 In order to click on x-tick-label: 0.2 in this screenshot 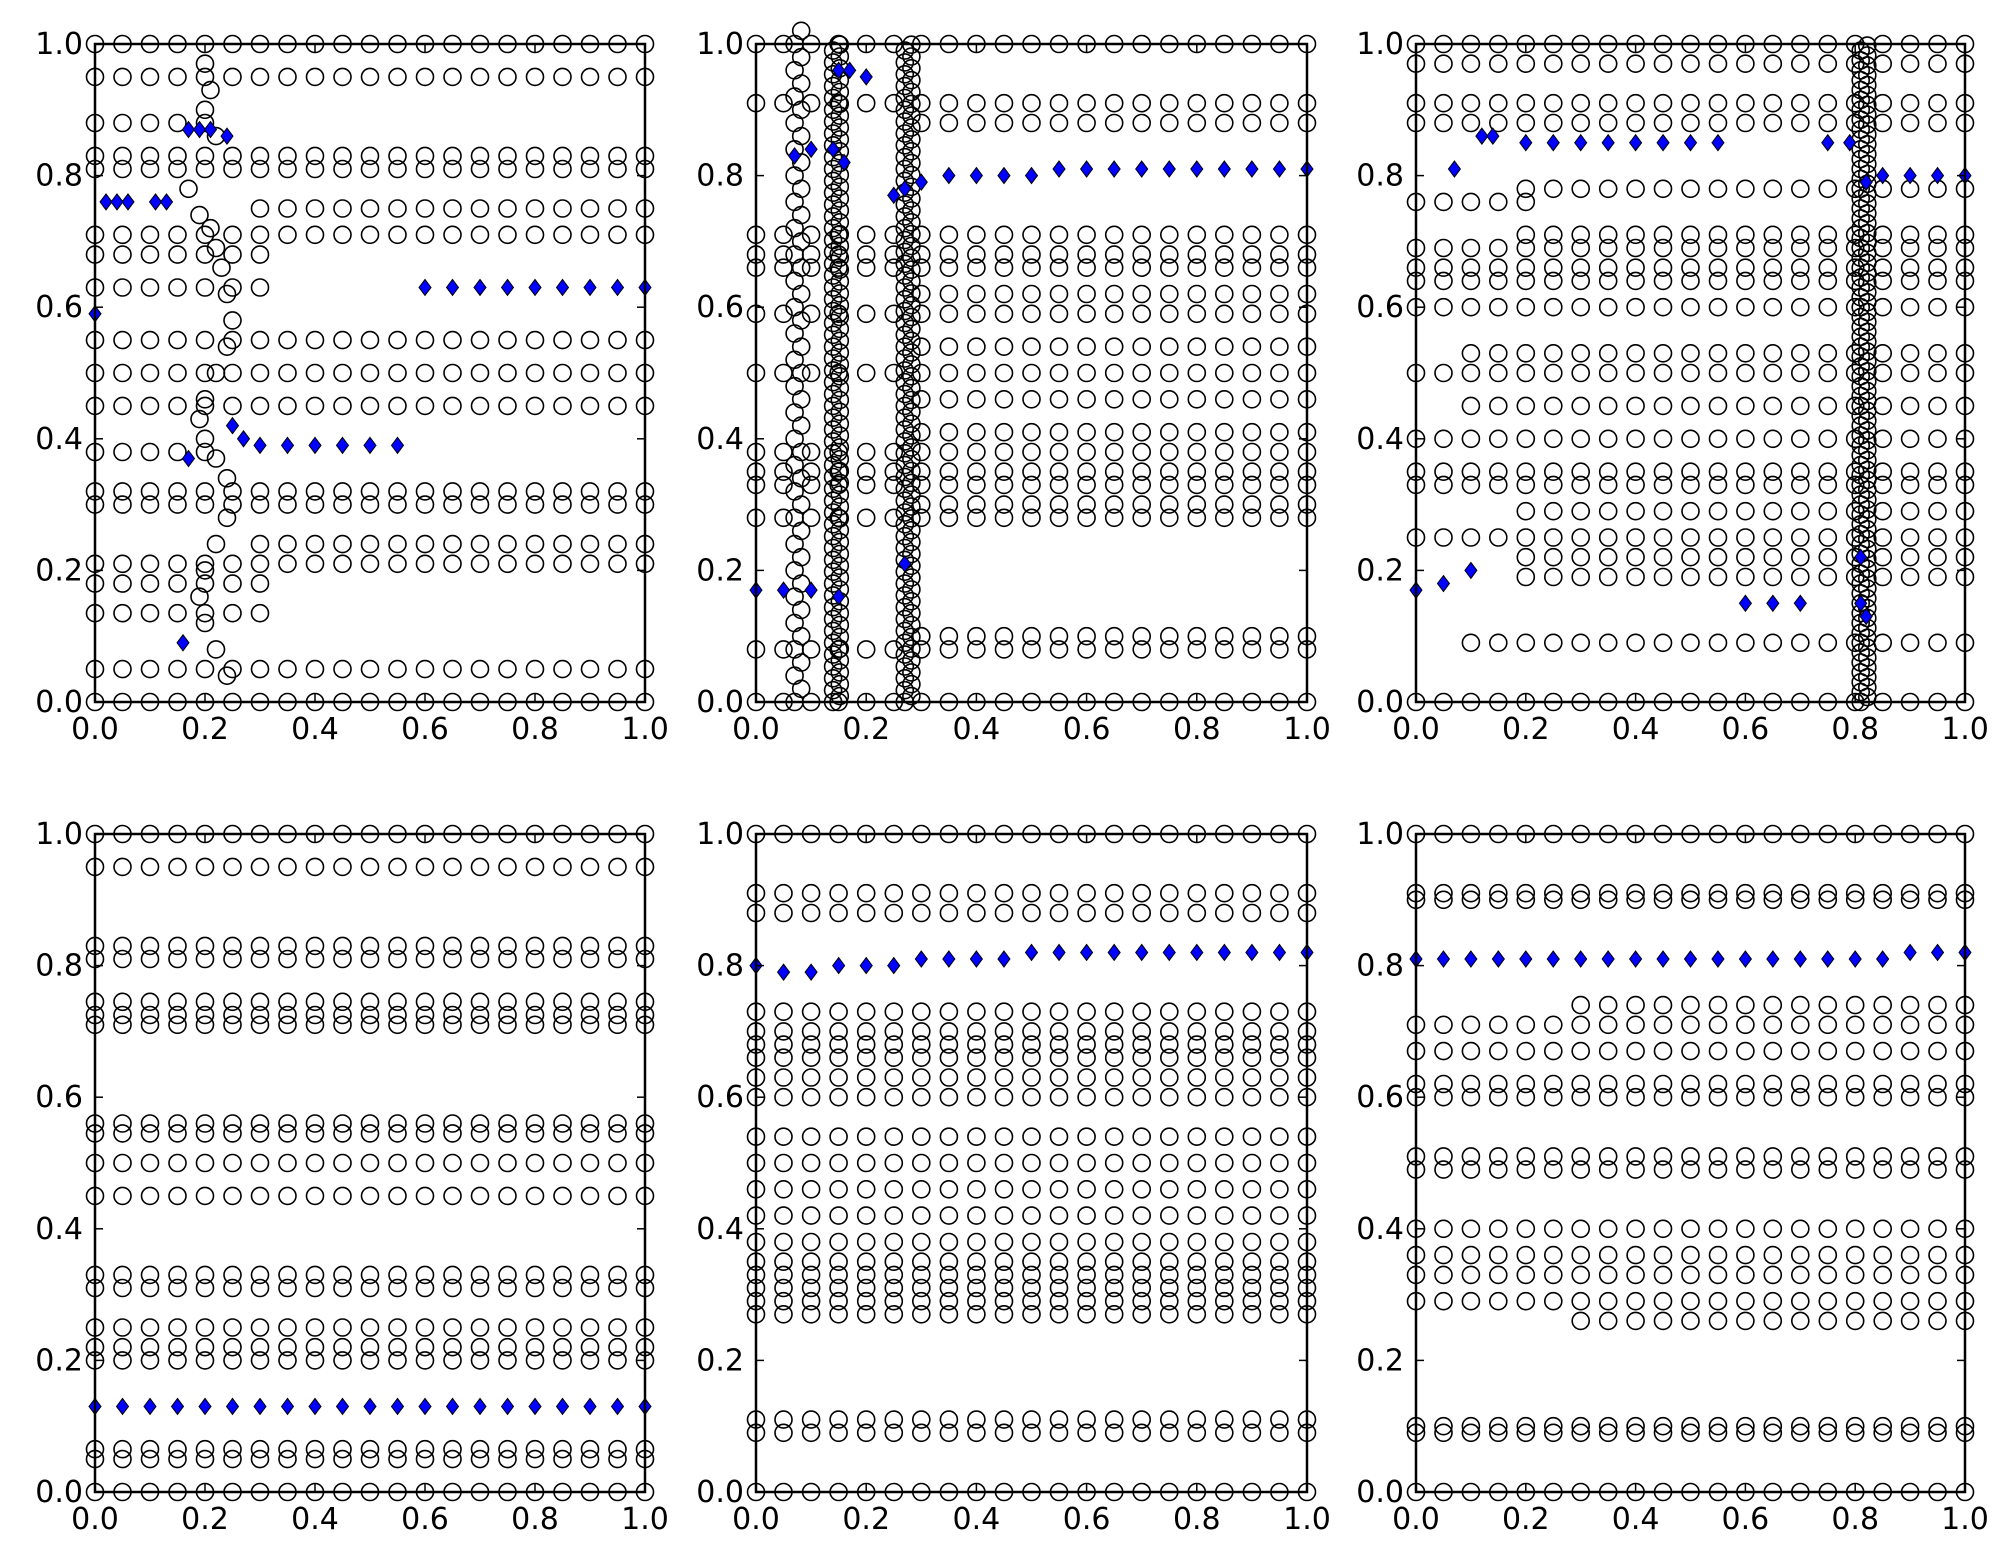, I will do `click(205, 1519)`.